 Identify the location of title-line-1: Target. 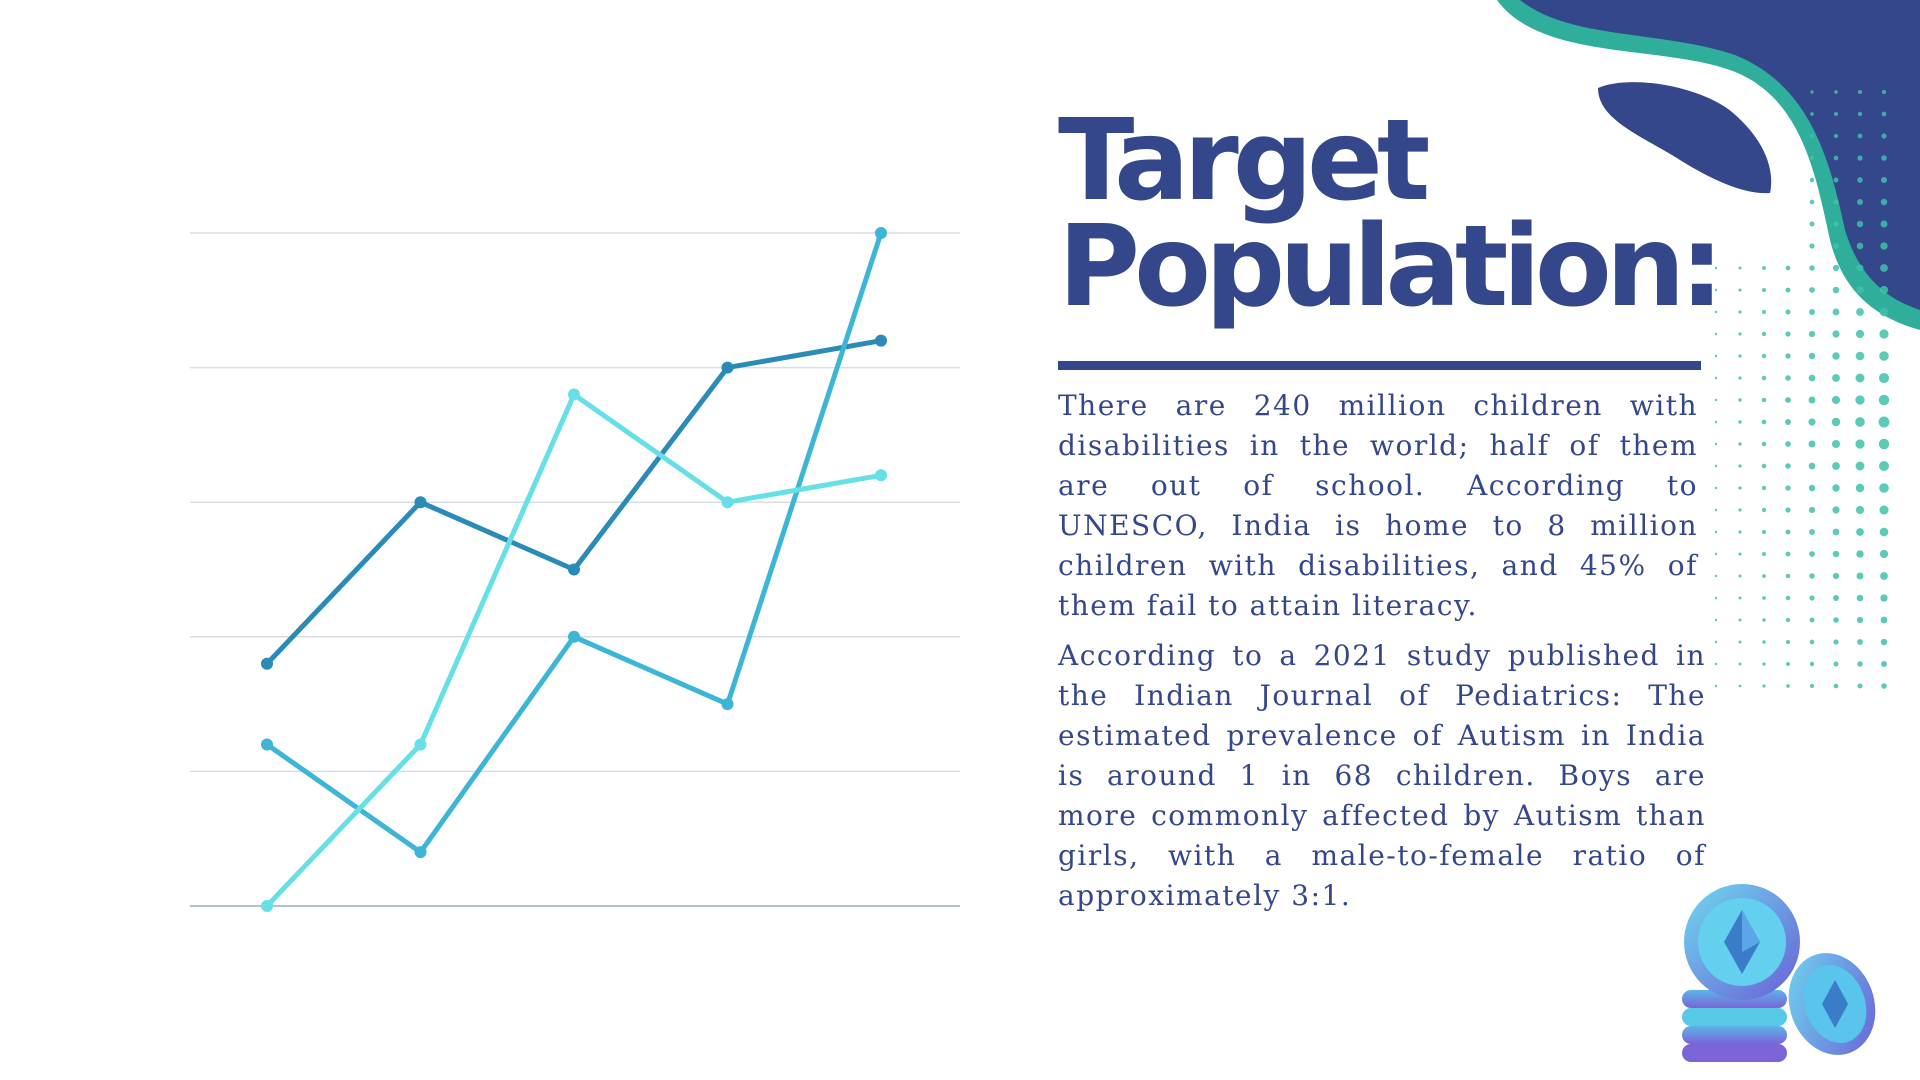
(1244, 161).